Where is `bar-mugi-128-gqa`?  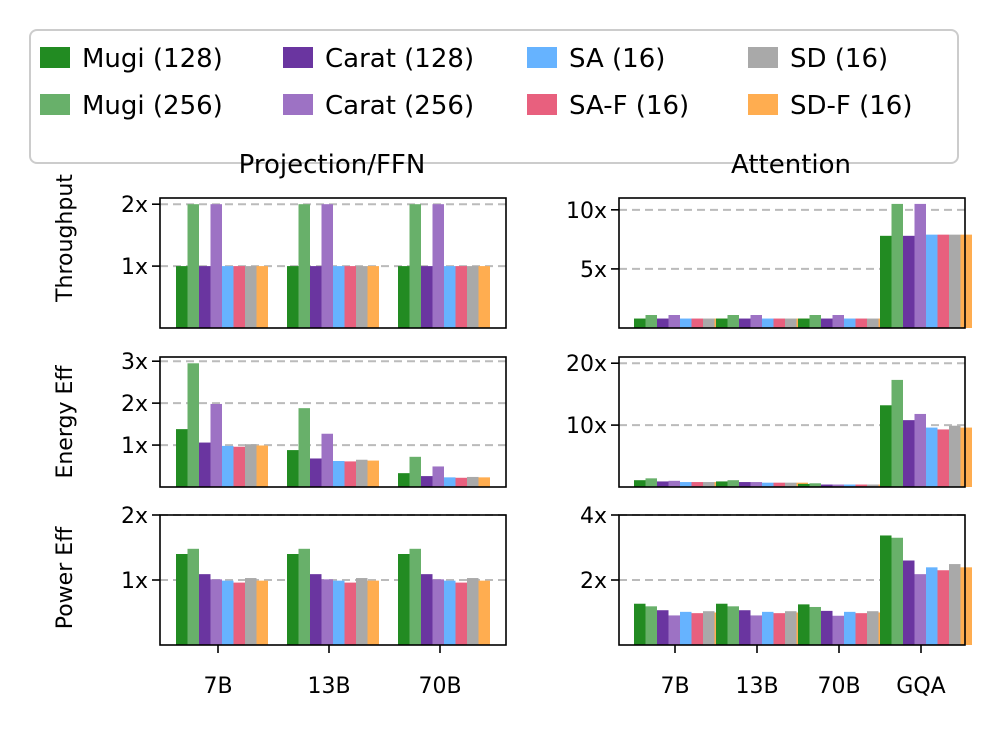 bar-mugi-128-gqa is located at coordinates (886, 281).